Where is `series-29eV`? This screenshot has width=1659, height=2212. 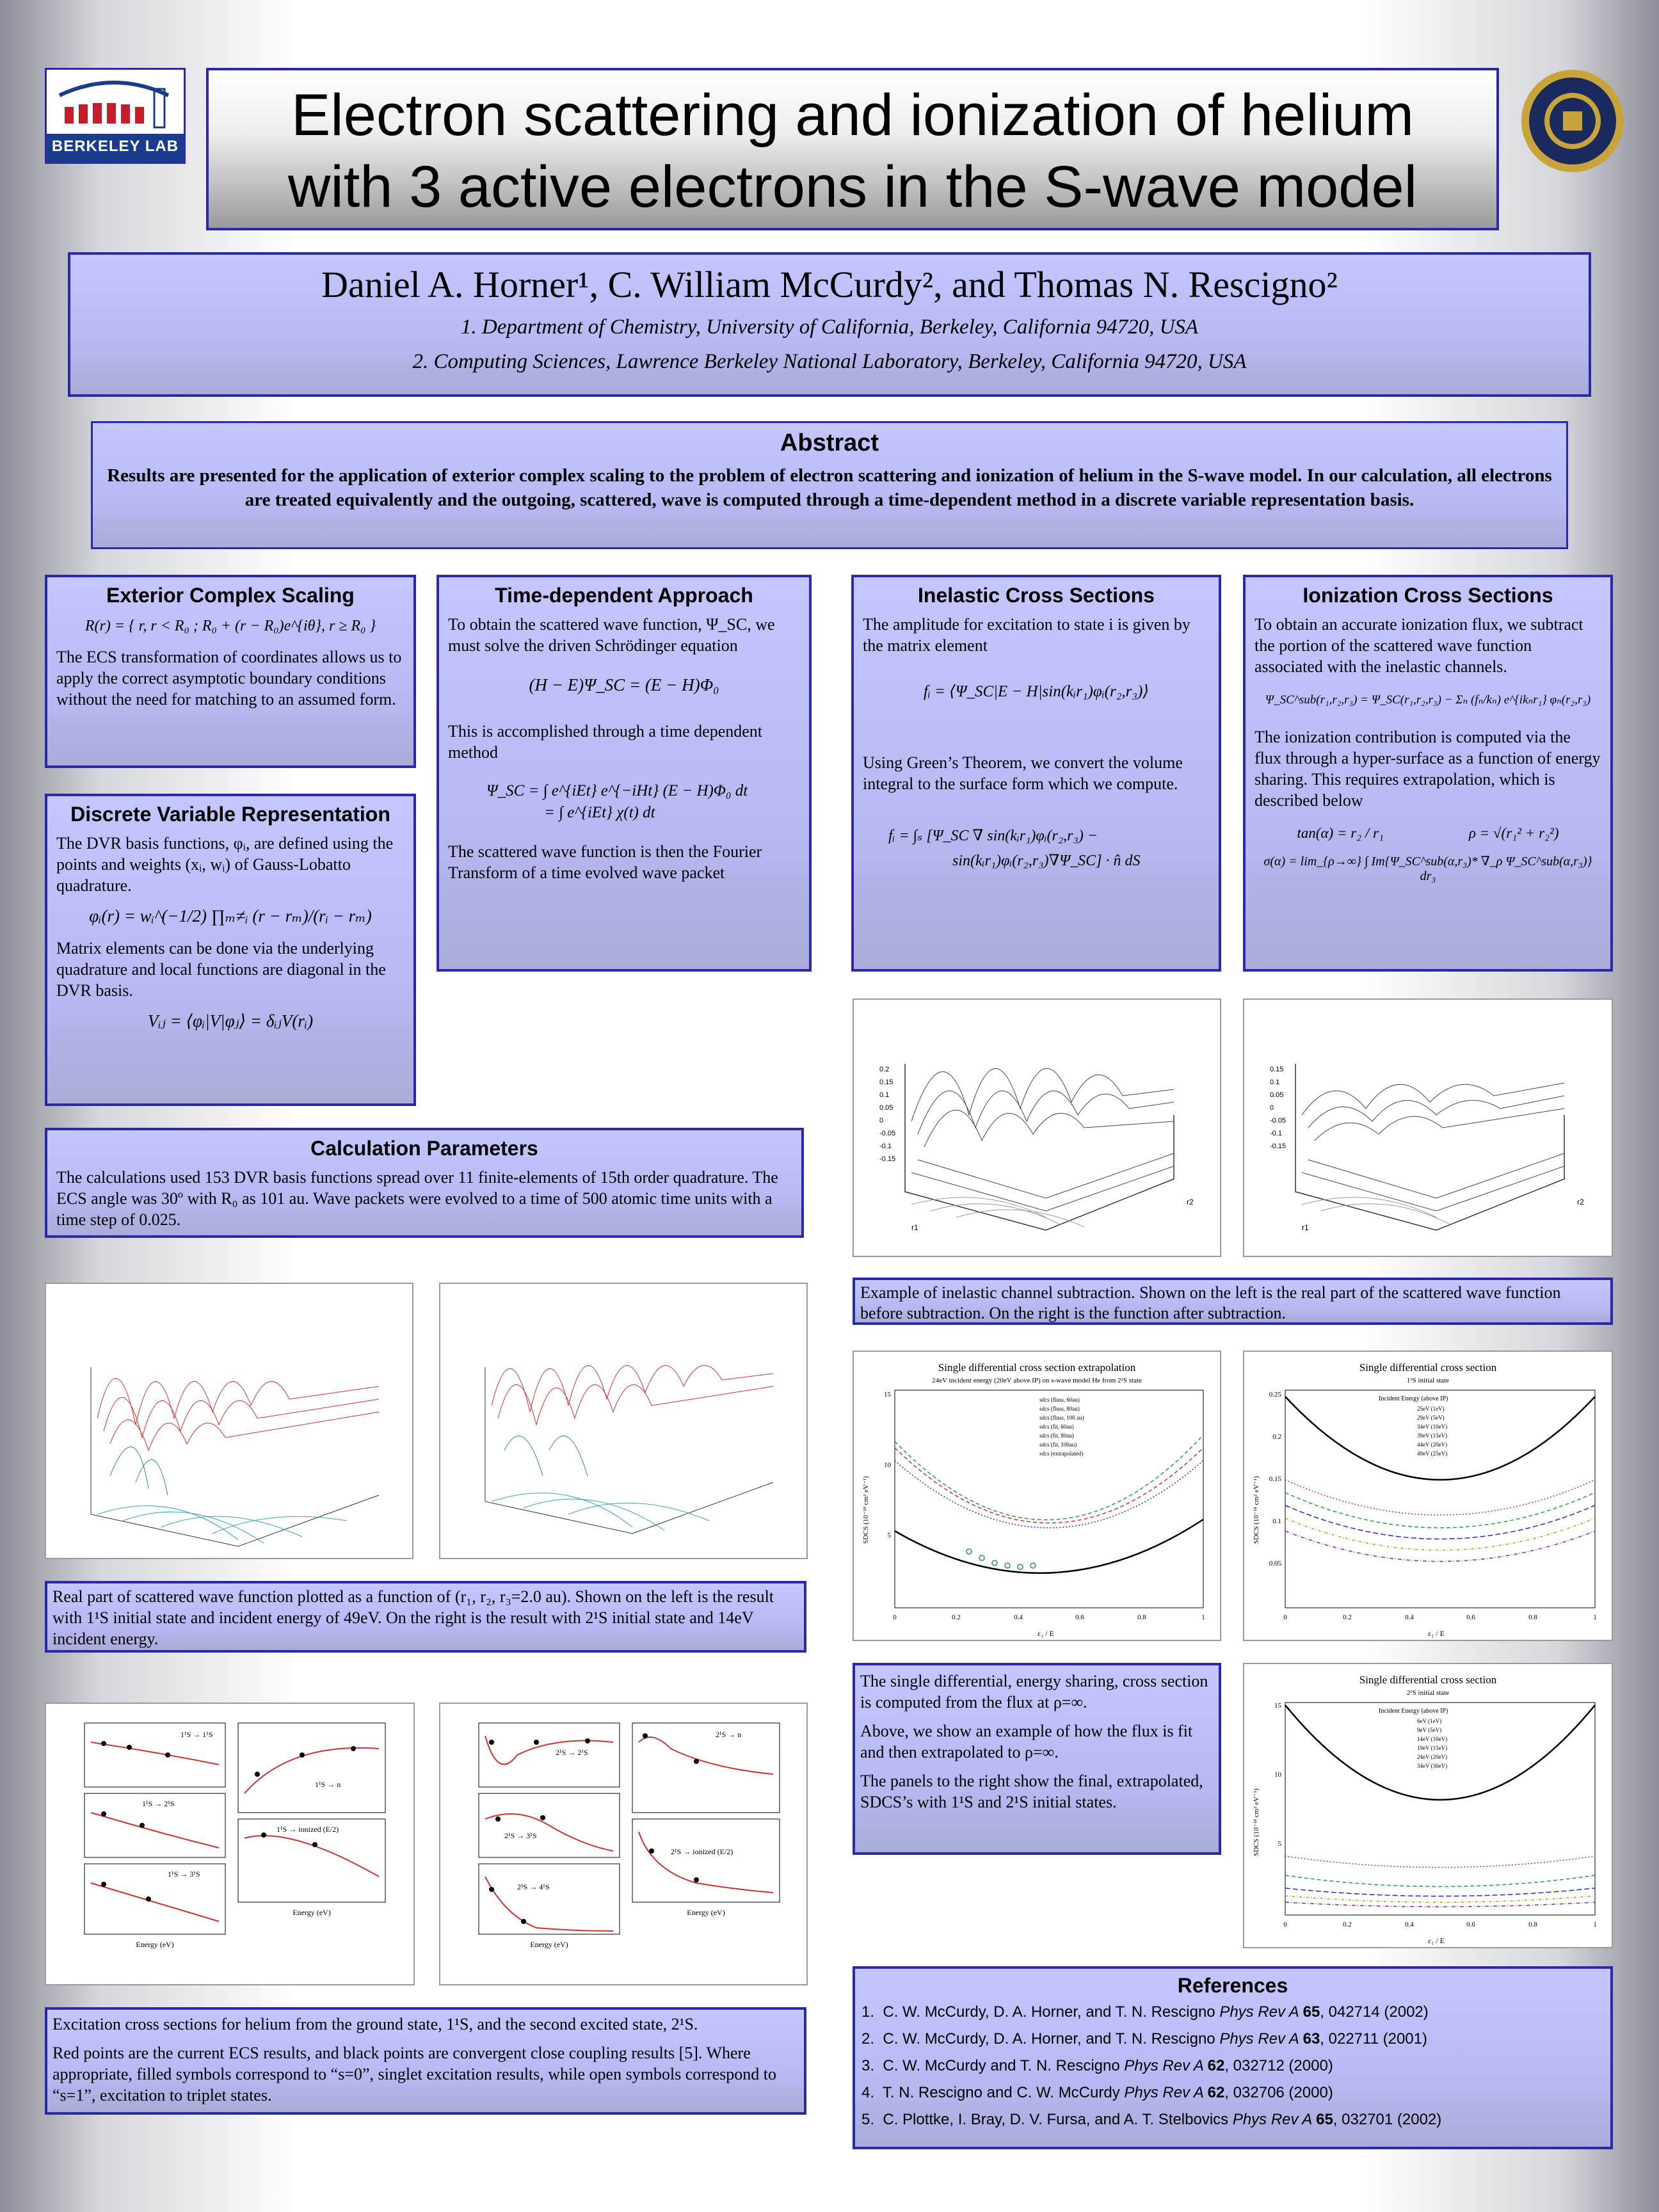 series-29eV is located at coordinates (1440, 1497).